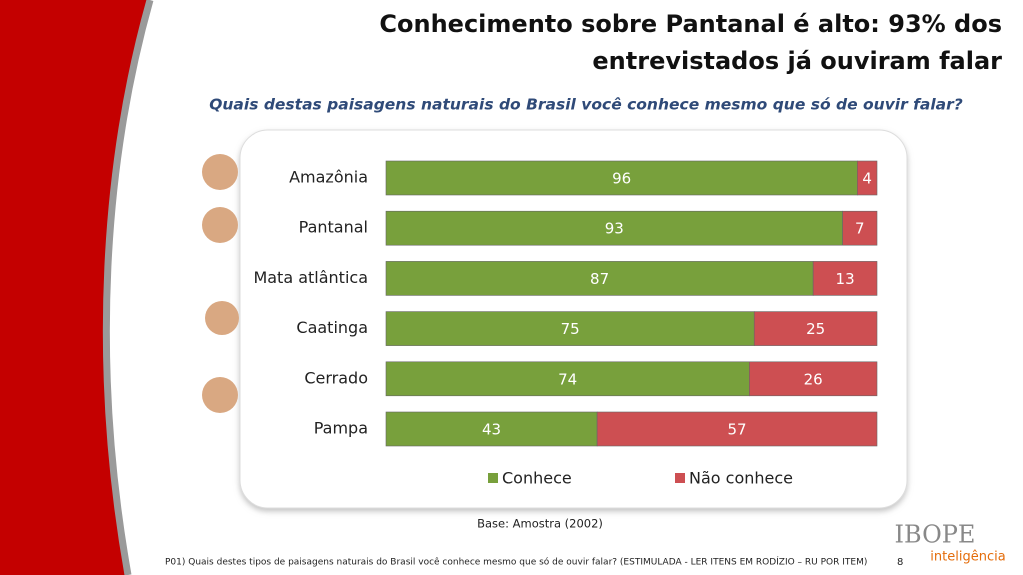 This screenshot has width=1023, height=575. Describe the element at coordinates (935, 535) in the screenshot. I see `logo-name: IBOPE` at that location.